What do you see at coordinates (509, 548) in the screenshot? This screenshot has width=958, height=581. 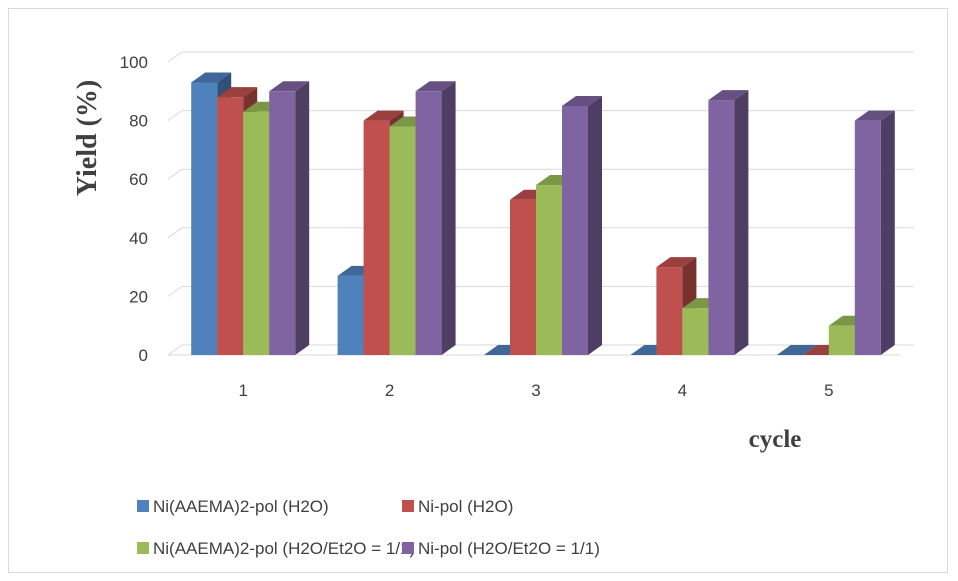 I see `legend-label: Ni-pol (H2O/Et2O = 1/1)` at bounding box center [509, 548].